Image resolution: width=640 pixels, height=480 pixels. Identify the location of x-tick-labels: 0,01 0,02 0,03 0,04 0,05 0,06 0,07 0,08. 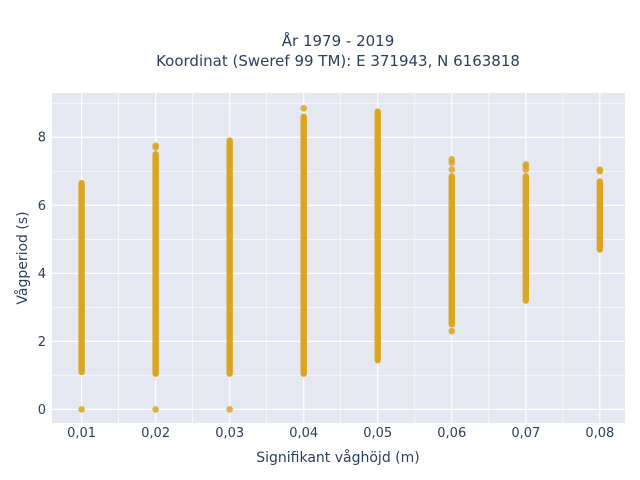
(340, 433).